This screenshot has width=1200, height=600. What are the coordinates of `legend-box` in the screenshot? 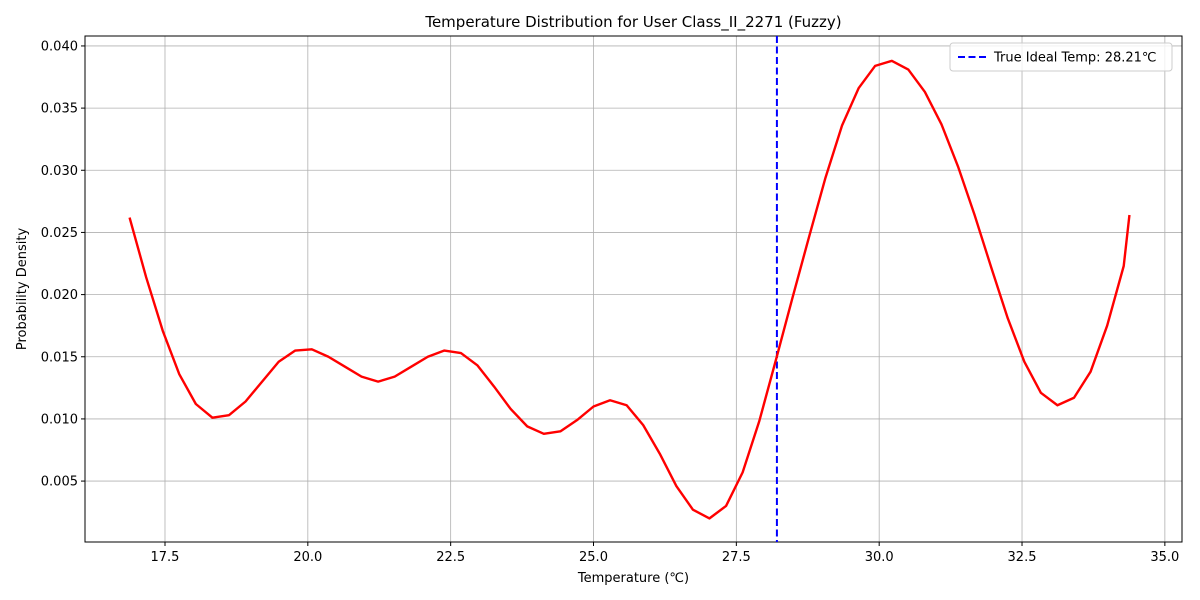 It's located at (1061, 57).